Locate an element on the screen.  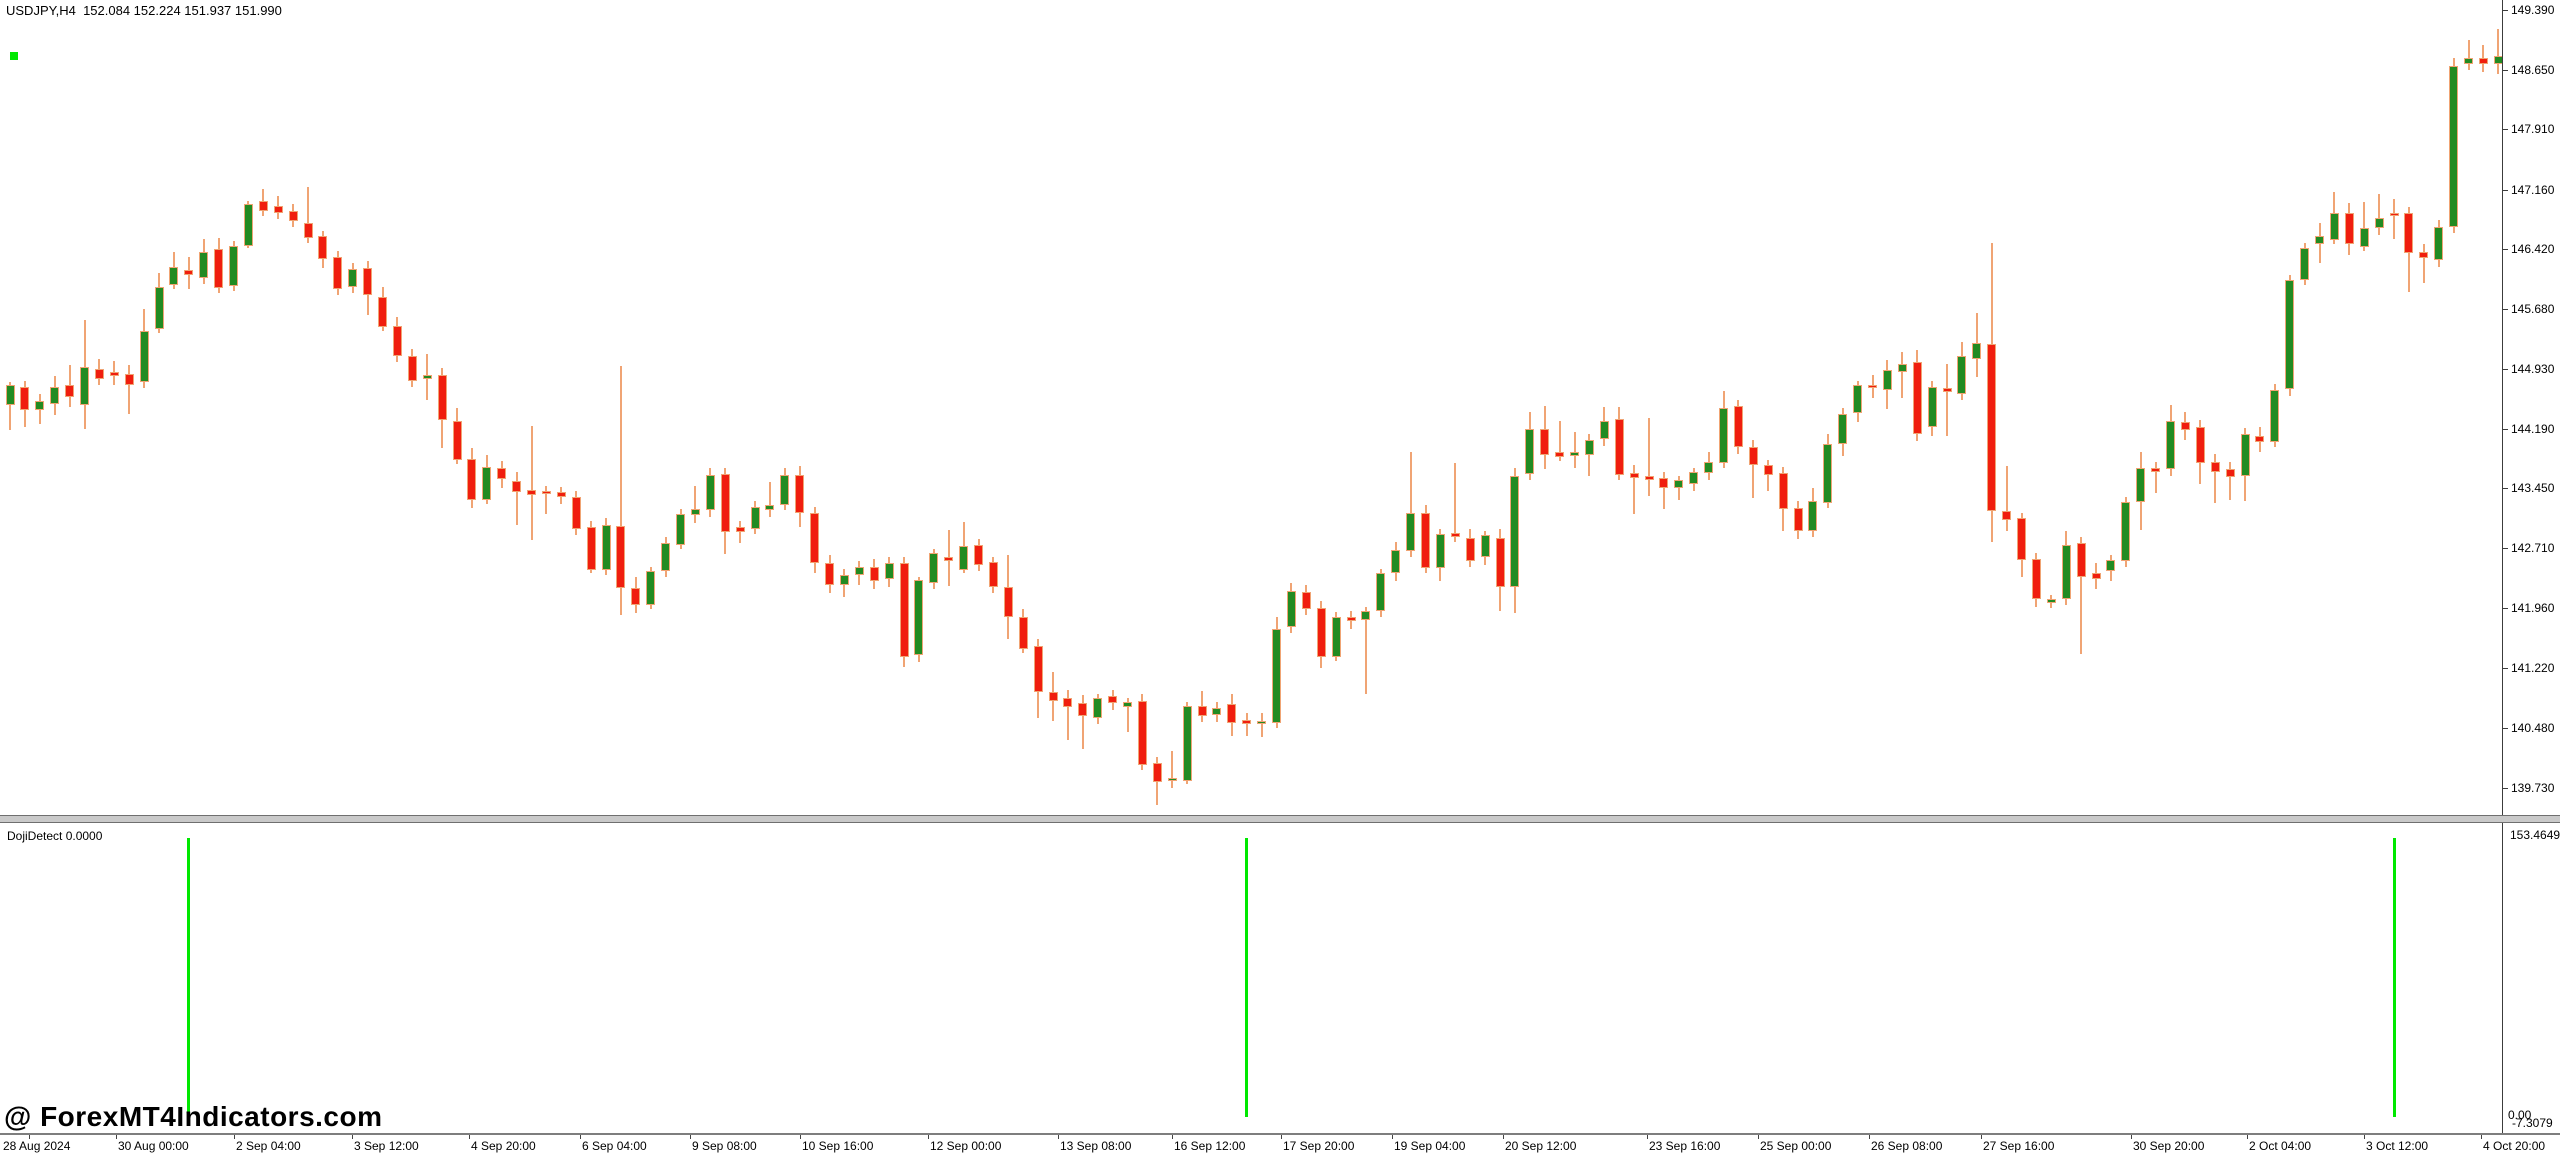
time-tick-label: 2 Sep 04:00 is located at coordinates (268, 1146).